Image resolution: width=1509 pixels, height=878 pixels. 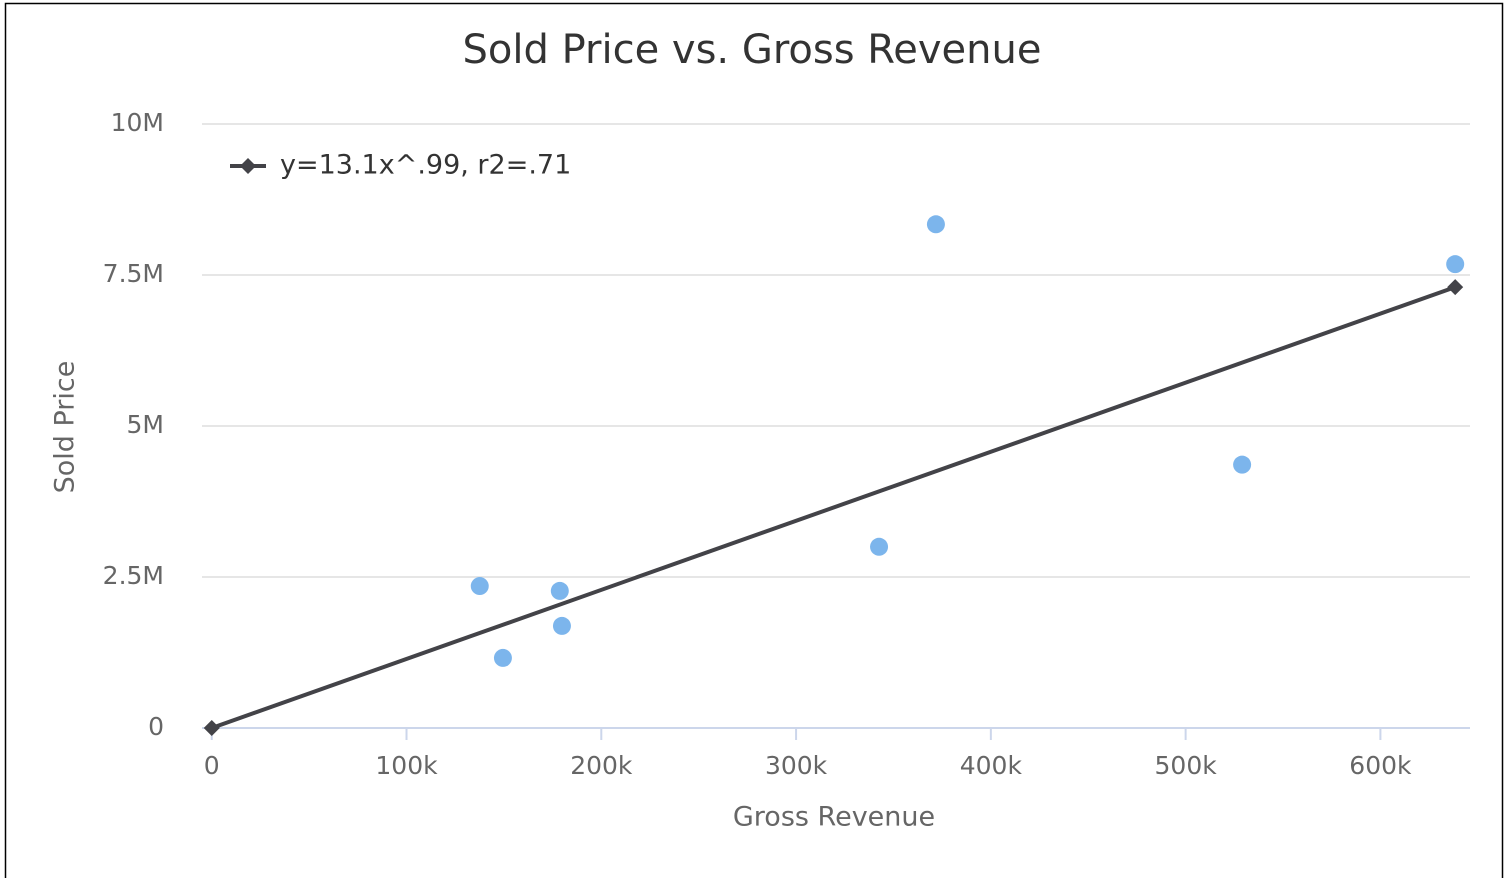 What do you see at coordinates (133, 273) in the screenshot?
I see `y-tick-label: 7.5M` at bounding box center [133, 273].